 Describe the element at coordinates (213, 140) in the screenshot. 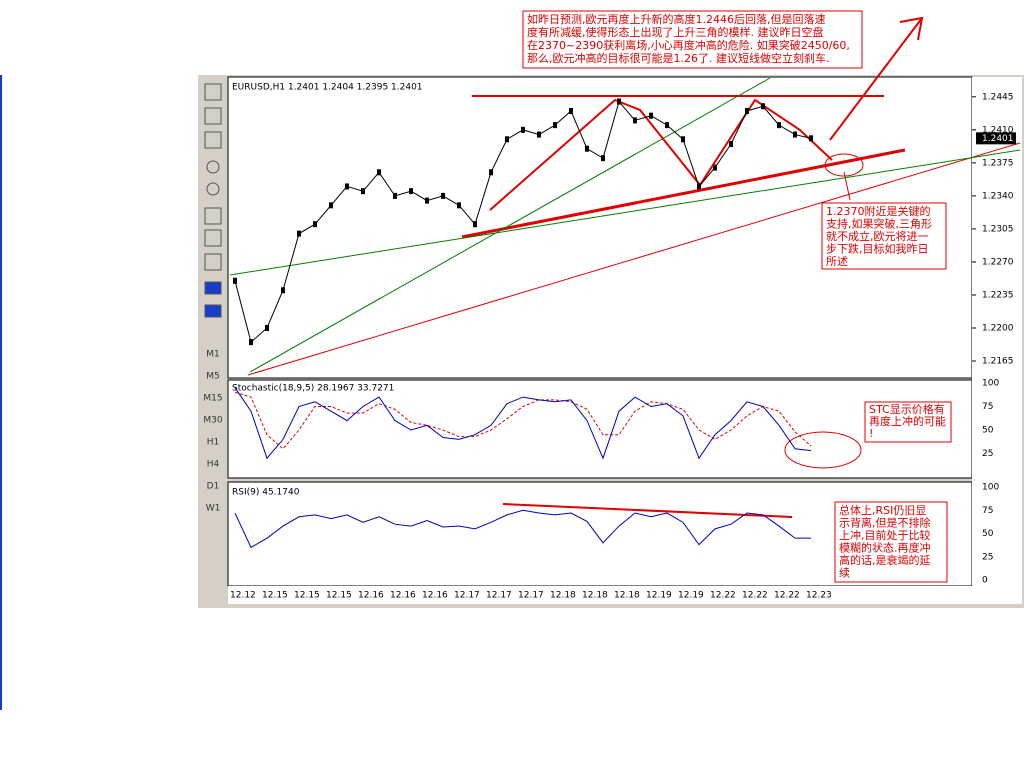

I see `tool-line` at that location.